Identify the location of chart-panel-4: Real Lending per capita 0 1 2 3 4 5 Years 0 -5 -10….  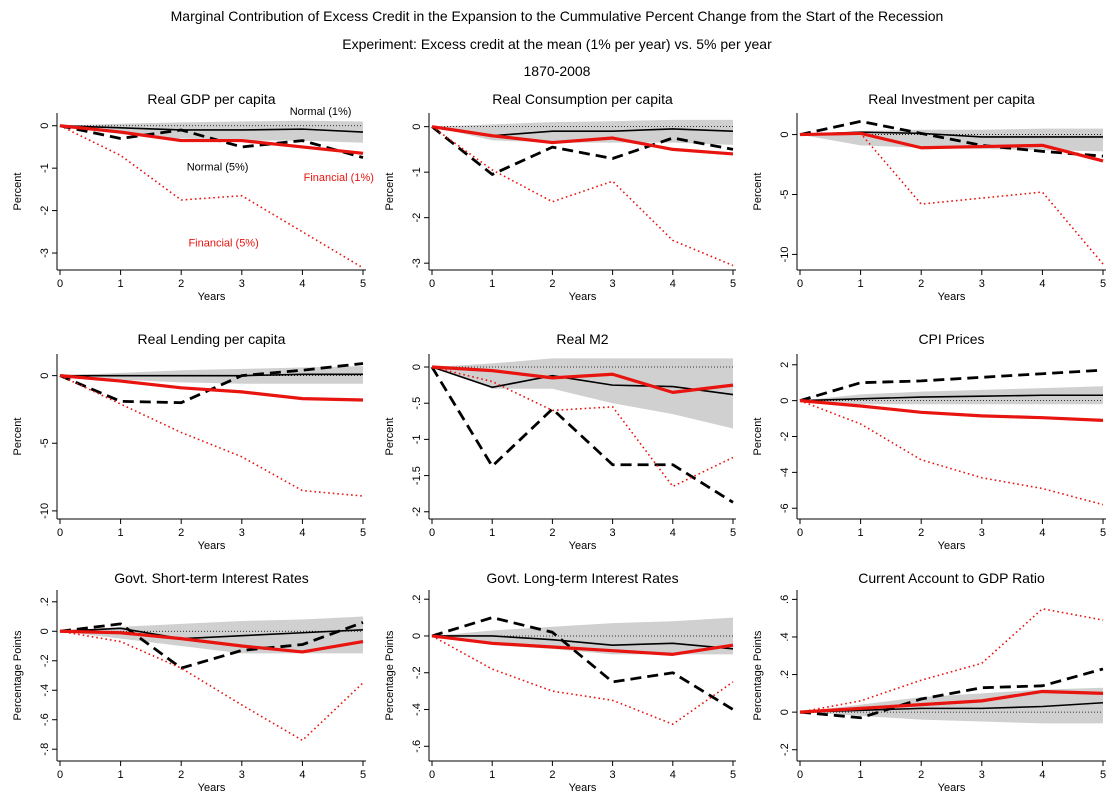
(189, 441).